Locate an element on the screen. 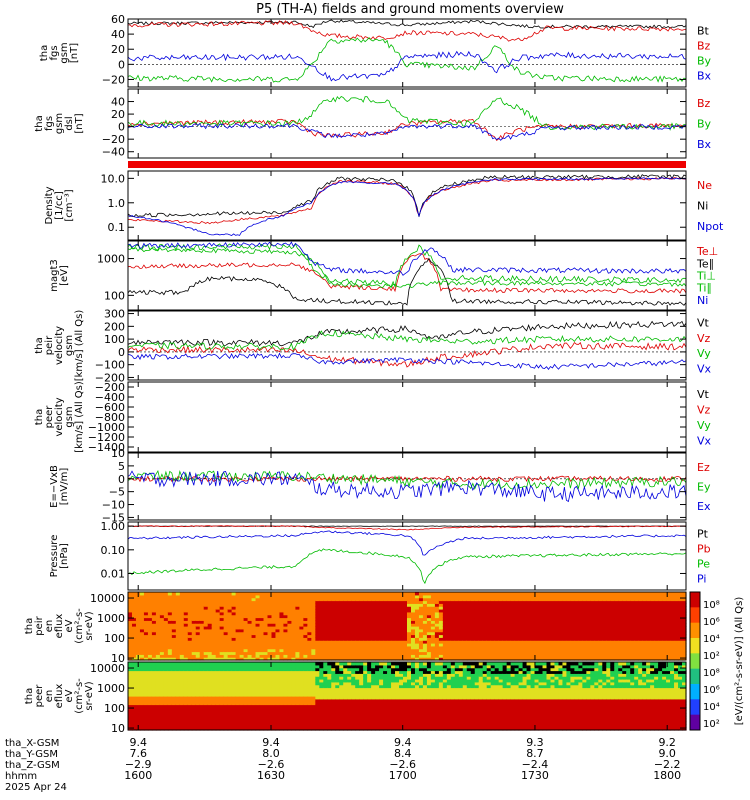  y-tick-label: 10 is located at coordinates (118, 453).